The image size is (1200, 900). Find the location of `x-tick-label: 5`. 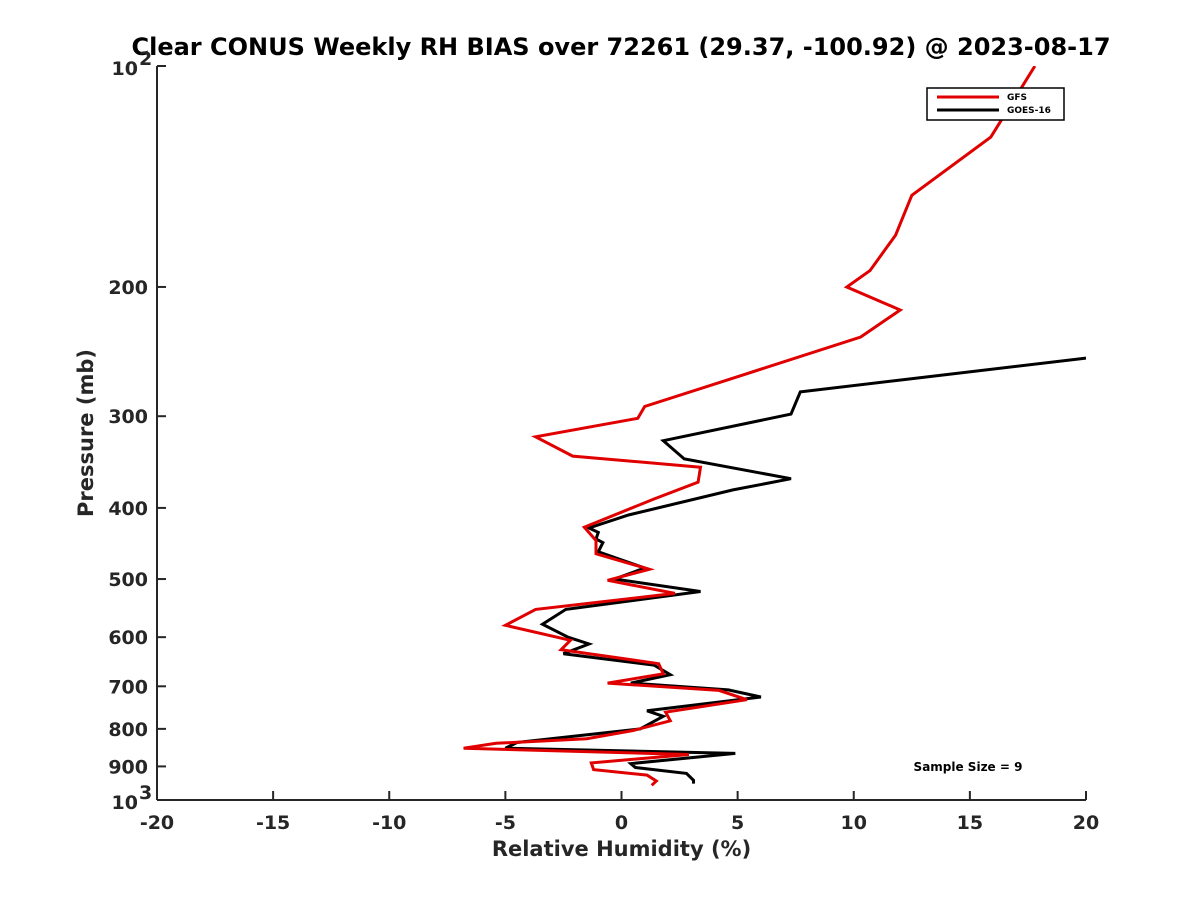

x-tick-label: 5 is located at coordinates (737, 823).